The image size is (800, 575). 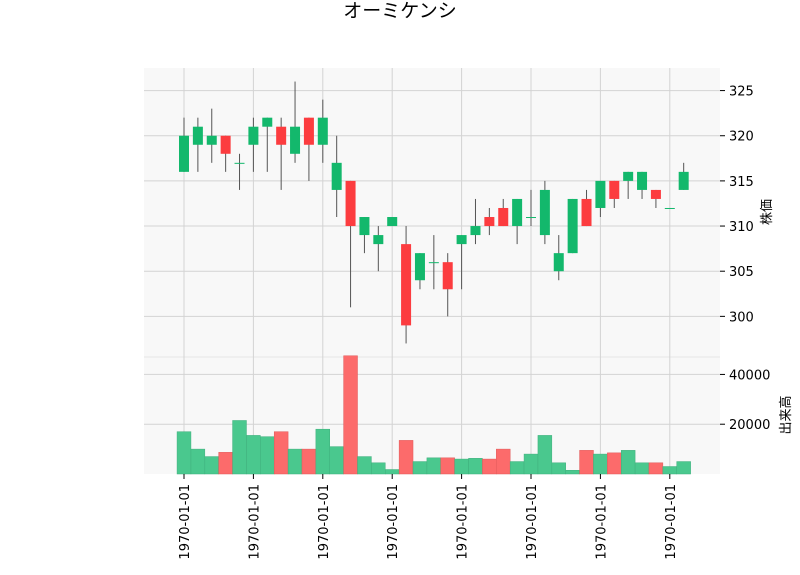 What do you see at coordinates (741, 92) in the screenshot?
I see `price-tick-label: 325` at bounding box center [741, 92].